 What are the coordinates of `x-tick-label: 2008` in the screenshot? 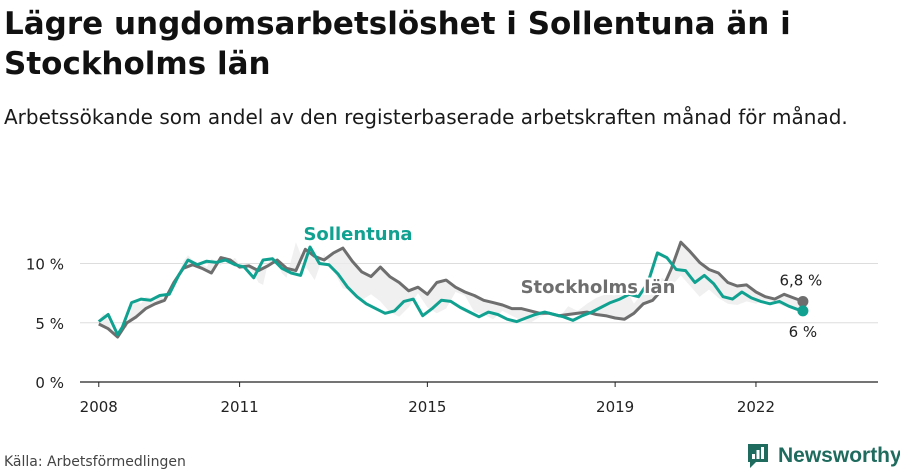 It's located at (99, 407).